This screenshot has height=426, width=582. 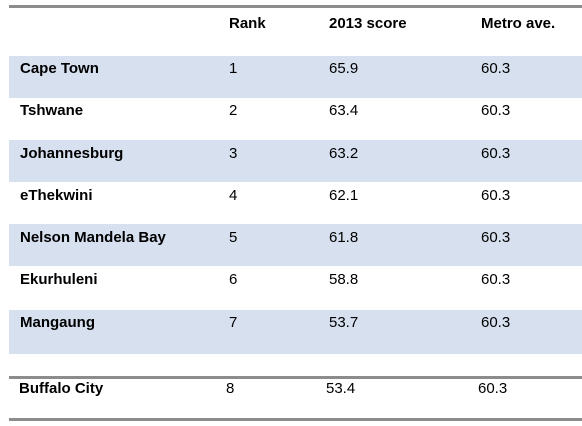 I want to click on metro-rank: 7, so click(x=233, y=322).